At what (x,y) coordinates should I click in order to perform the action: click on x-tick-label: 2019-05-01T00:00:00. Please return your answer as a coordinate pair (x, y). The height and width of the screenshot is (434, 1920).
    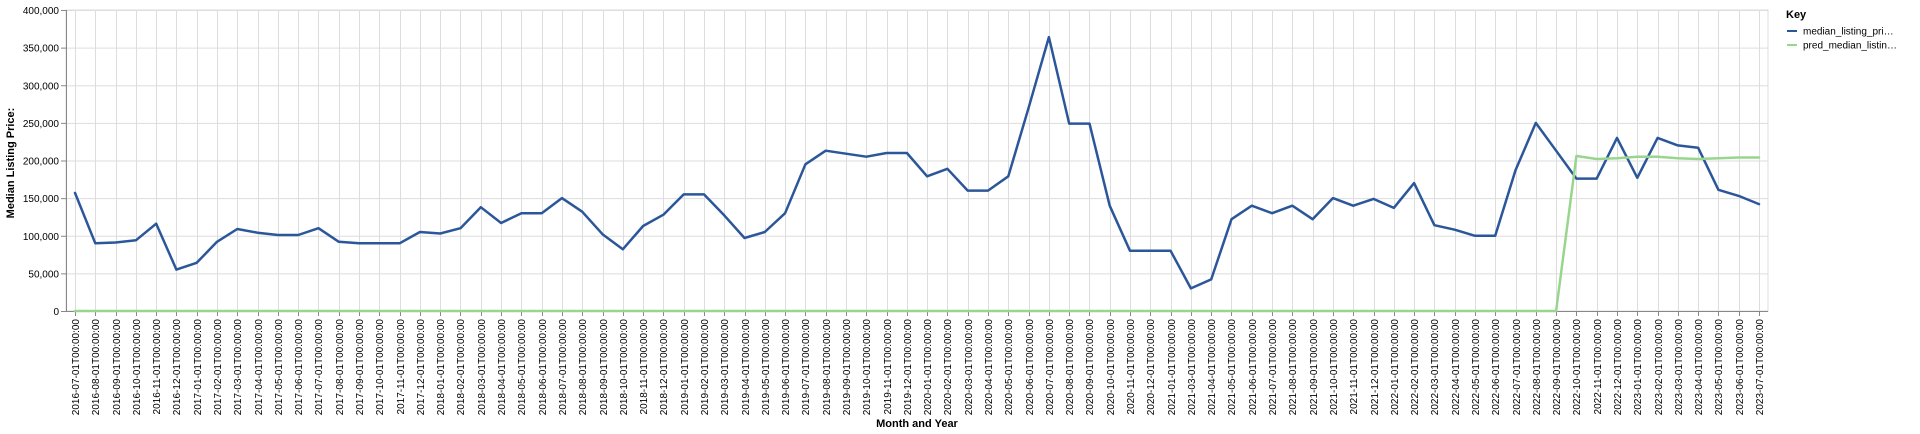
    Looking at the image, I should click on (766, 367).